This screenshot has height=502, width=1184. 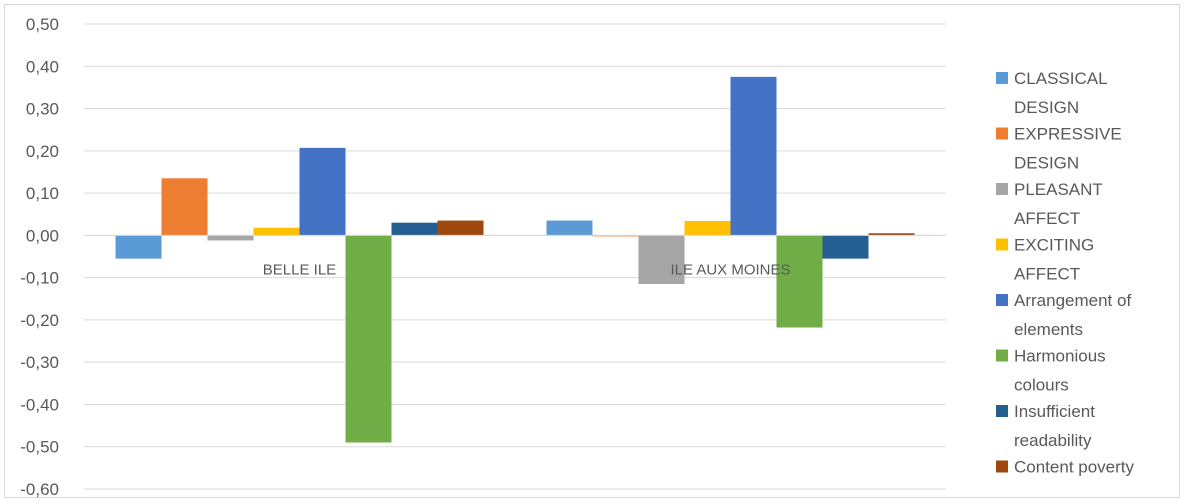 I want to click on y-tick-label: 0,20, so click(x=42, y=151).